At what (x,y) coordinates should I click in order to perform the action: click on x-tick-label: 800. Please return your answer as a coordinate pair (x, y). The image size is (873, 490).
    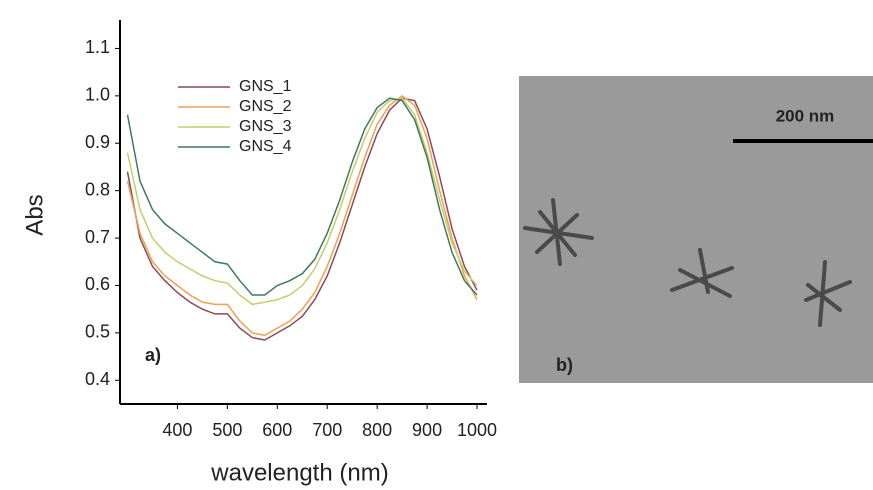
    Looking at the image, I should click on (377, 430).